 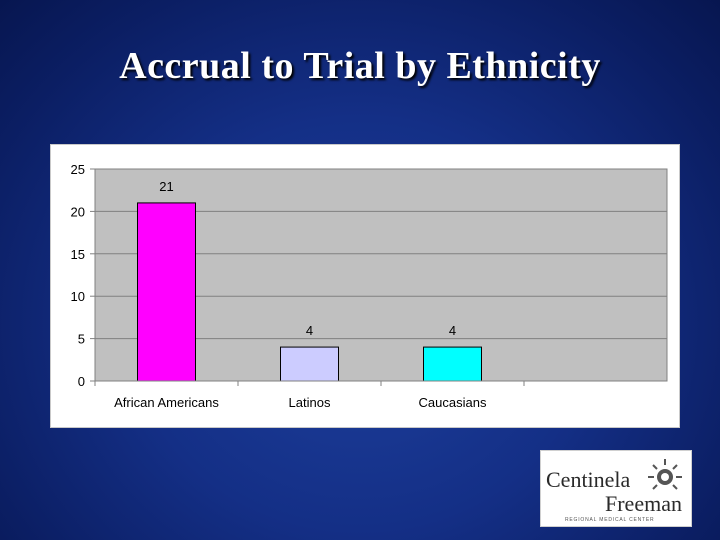 What do you see at coordinates (307, 258) in the screenshot?
I see `data-labels: 21 4 4` at bounding box center [307, 258].